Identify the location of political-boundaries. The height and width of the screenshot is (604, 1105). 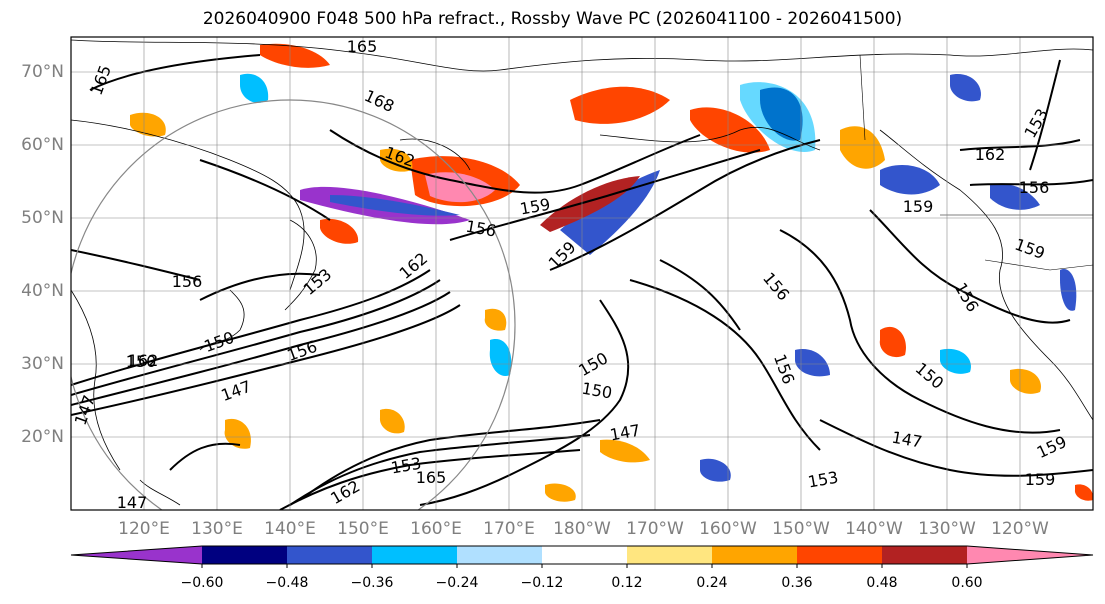
(976, 162).